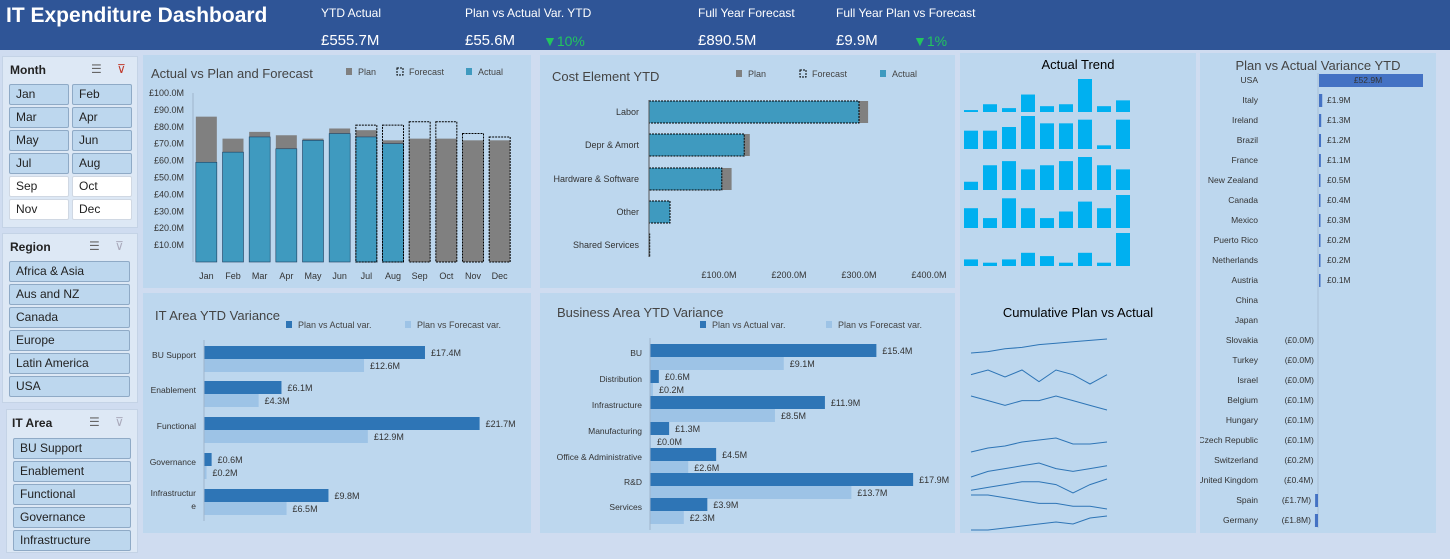  Describe the element at coordinates (69, 386) in the screenshot. I see `region-usa: USA` at that location.